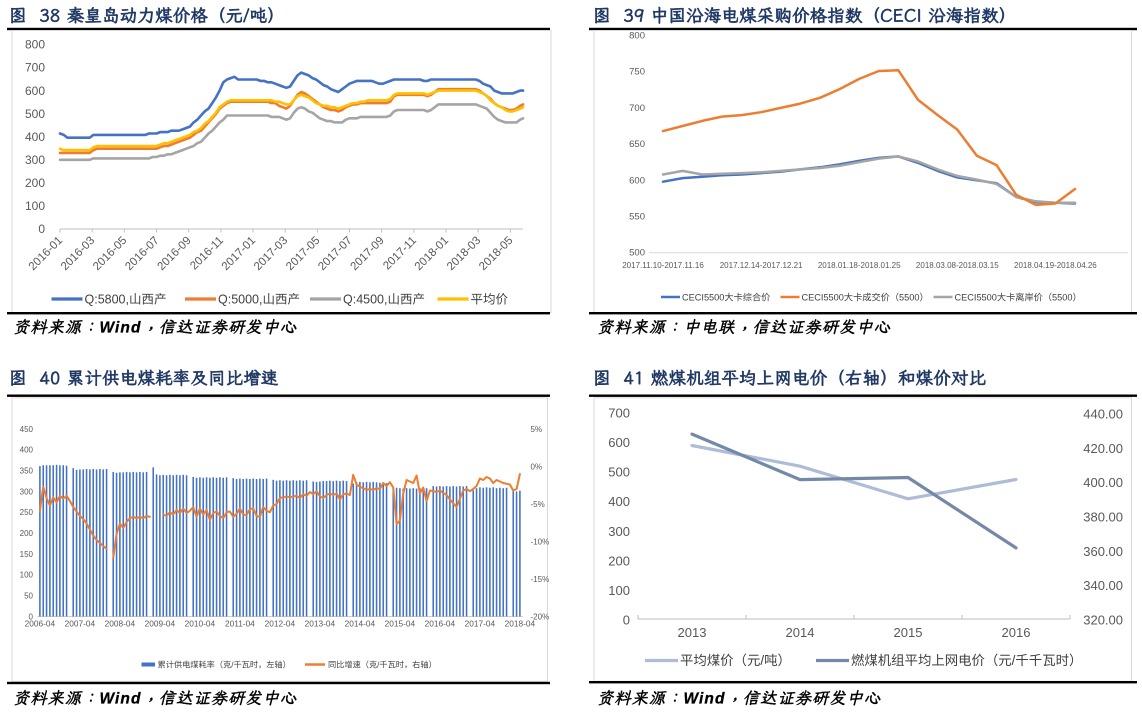 Image resolution: width=1142 pixels, height=715 pixels. I want to click on svg-text: 2016-03, so click(78, 254).